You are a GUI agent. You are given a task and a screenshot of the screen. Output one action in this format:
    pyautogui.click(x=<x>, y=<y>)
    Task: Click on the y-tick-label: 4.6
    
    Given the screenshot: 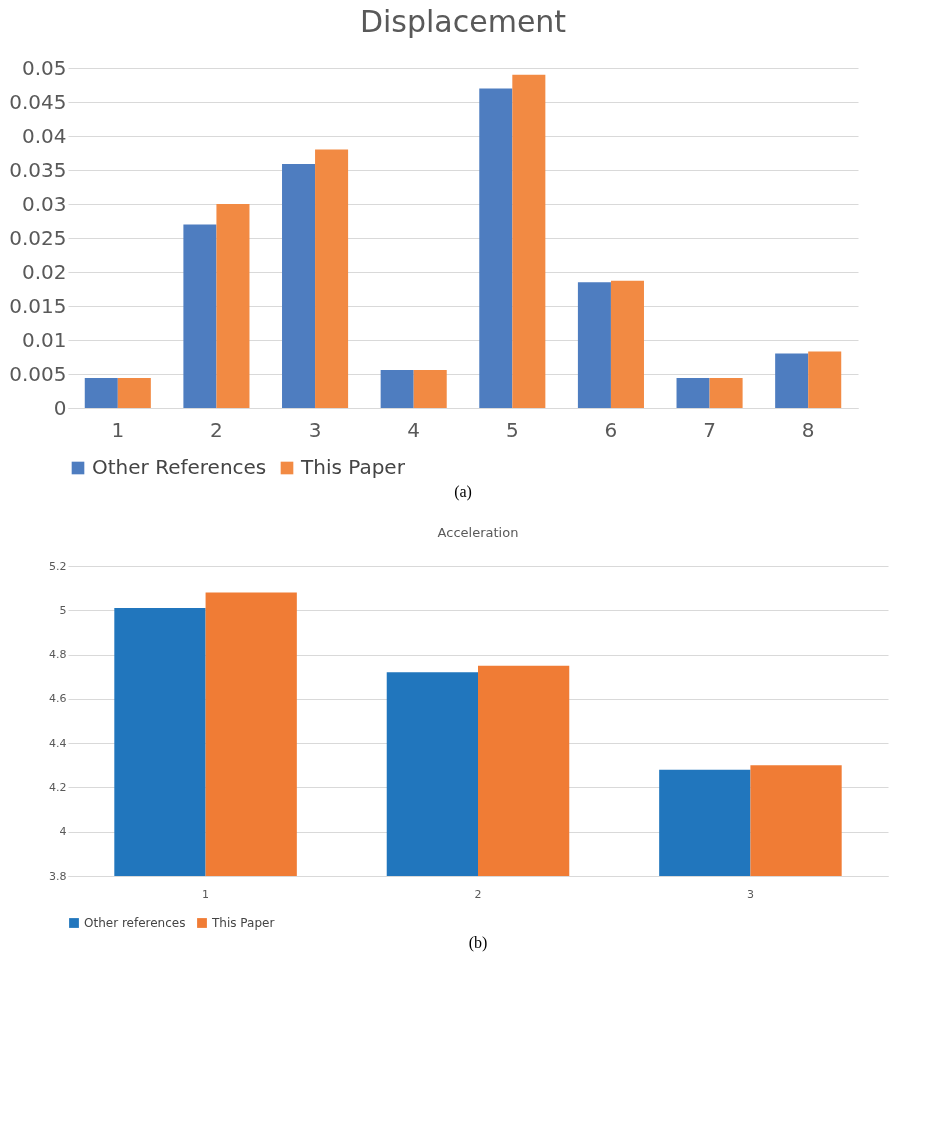 What is the action you would take?
    pyautogui.click(x=58, y=699)
    